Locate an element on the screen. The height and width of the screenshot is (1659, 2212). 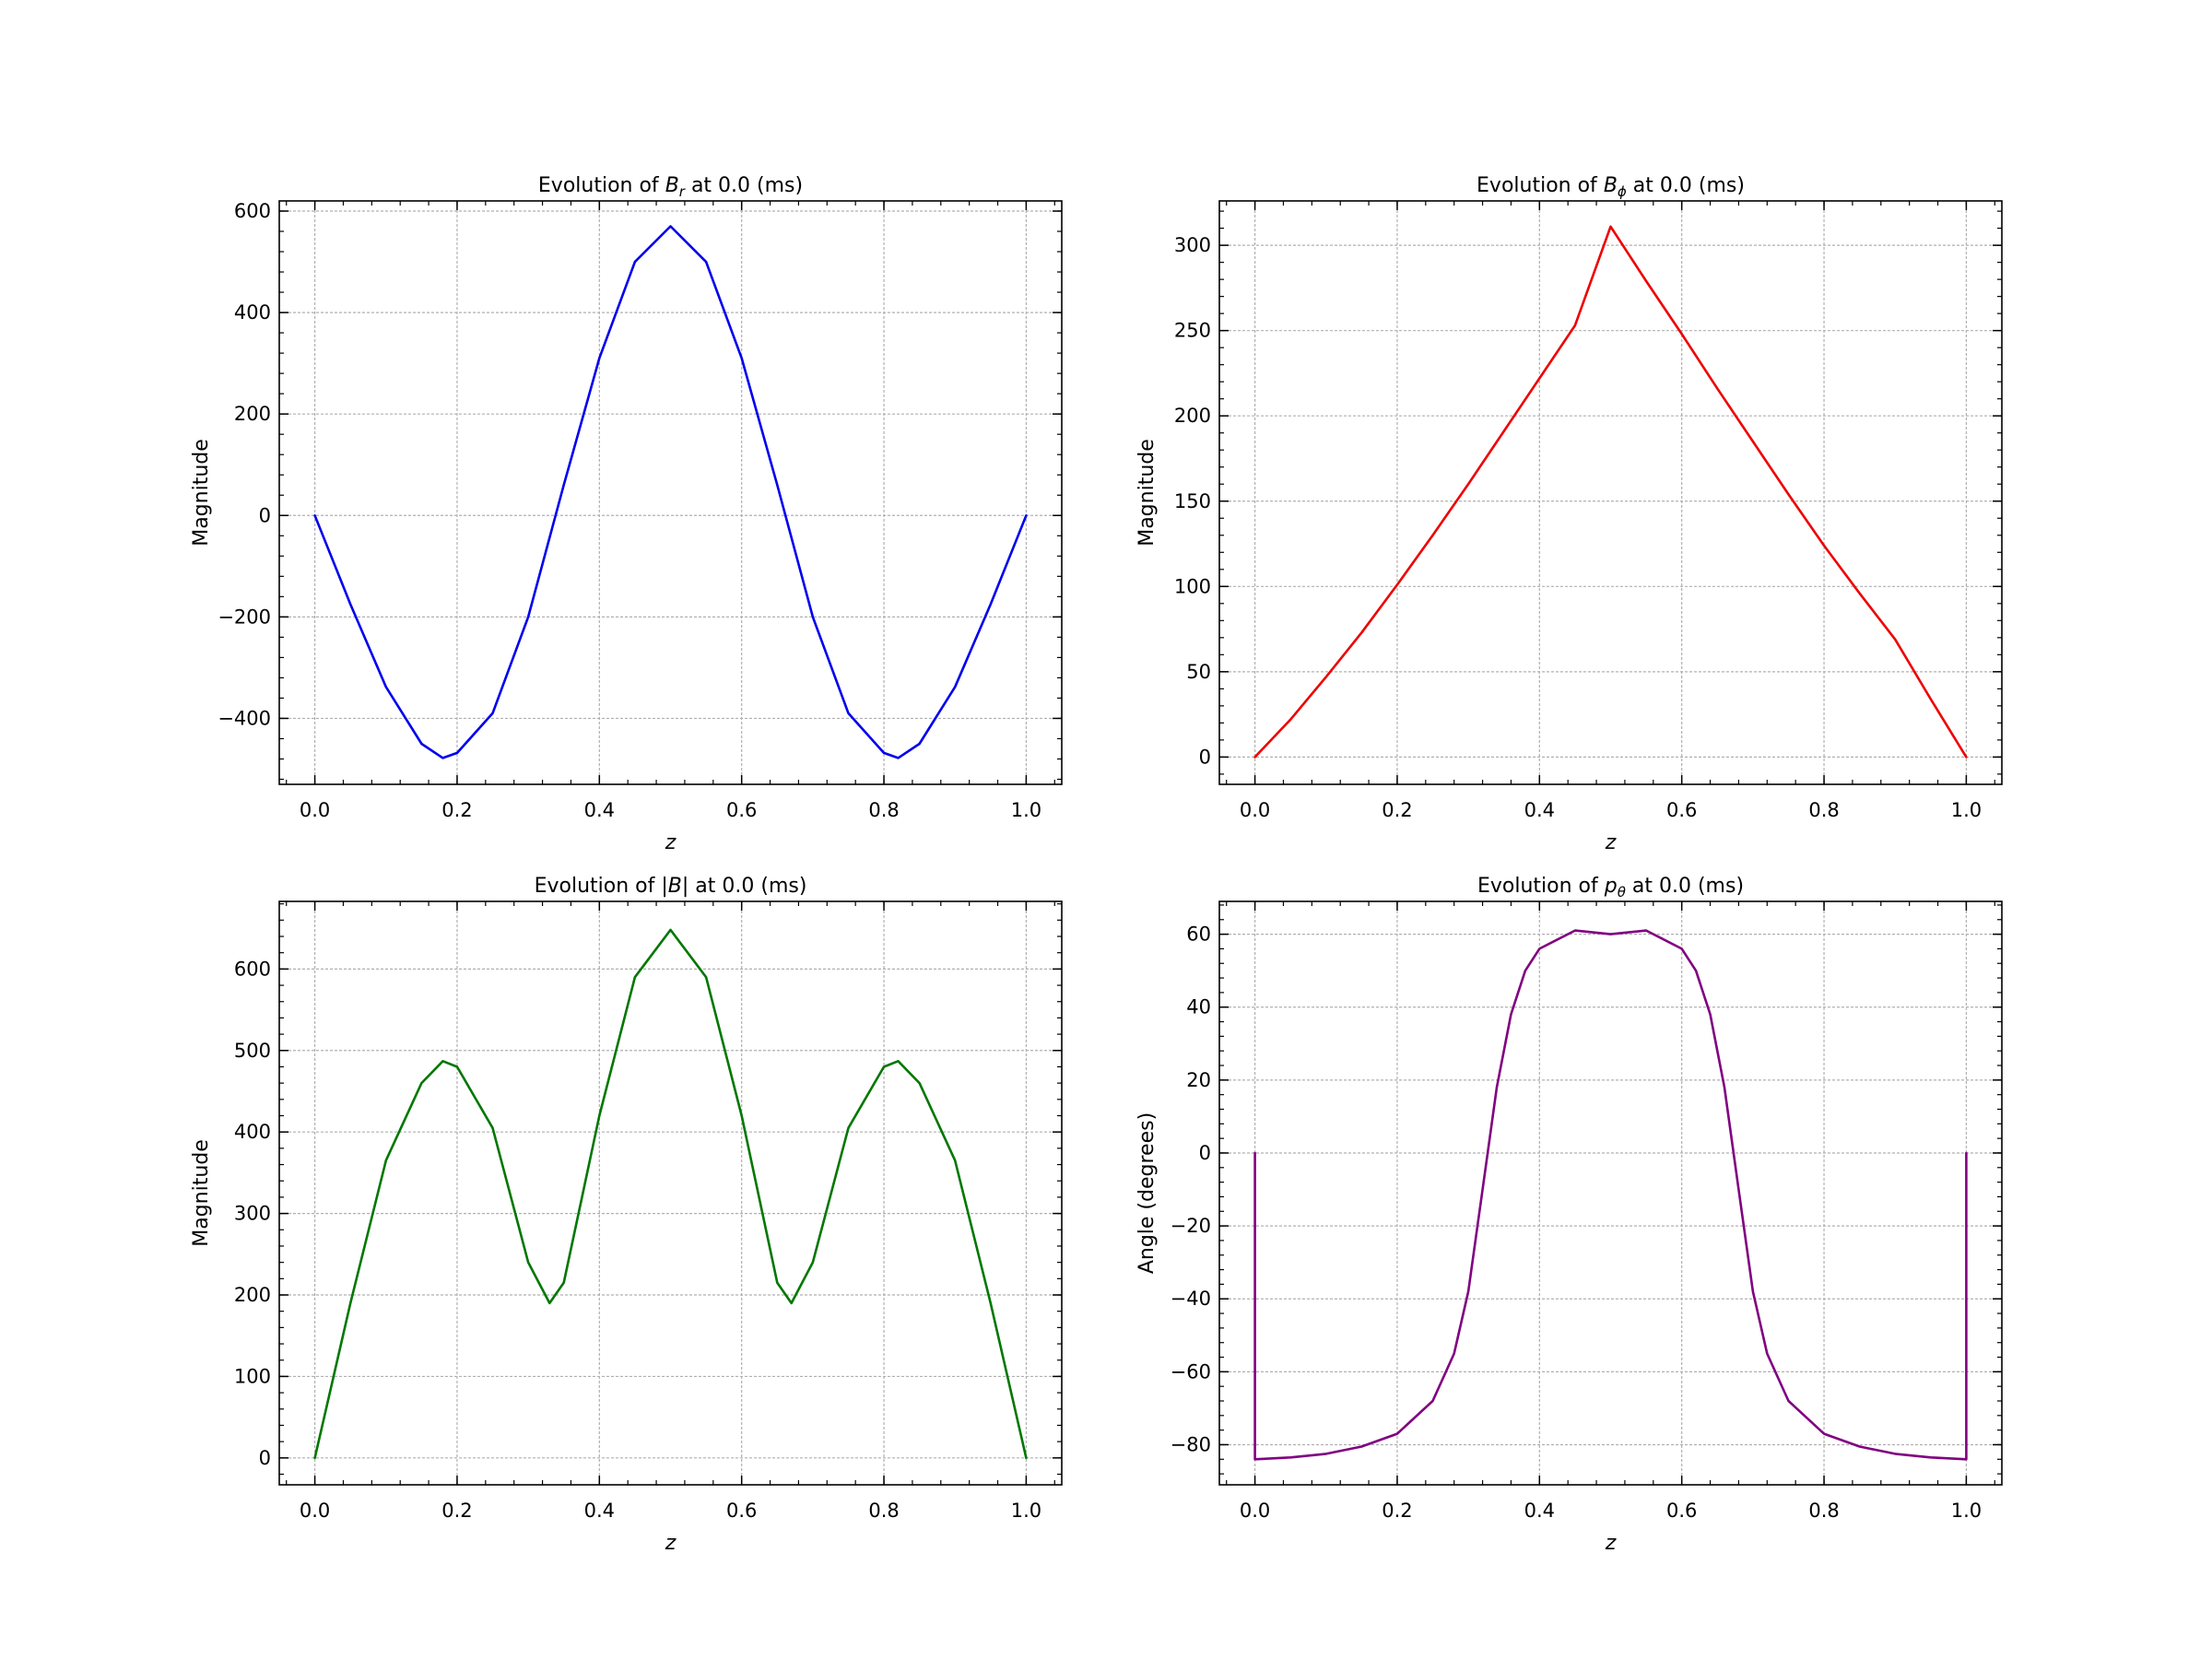
chart-title: Evolution of |B| at 0.0 (ms) is located at coordinates (671, 886).